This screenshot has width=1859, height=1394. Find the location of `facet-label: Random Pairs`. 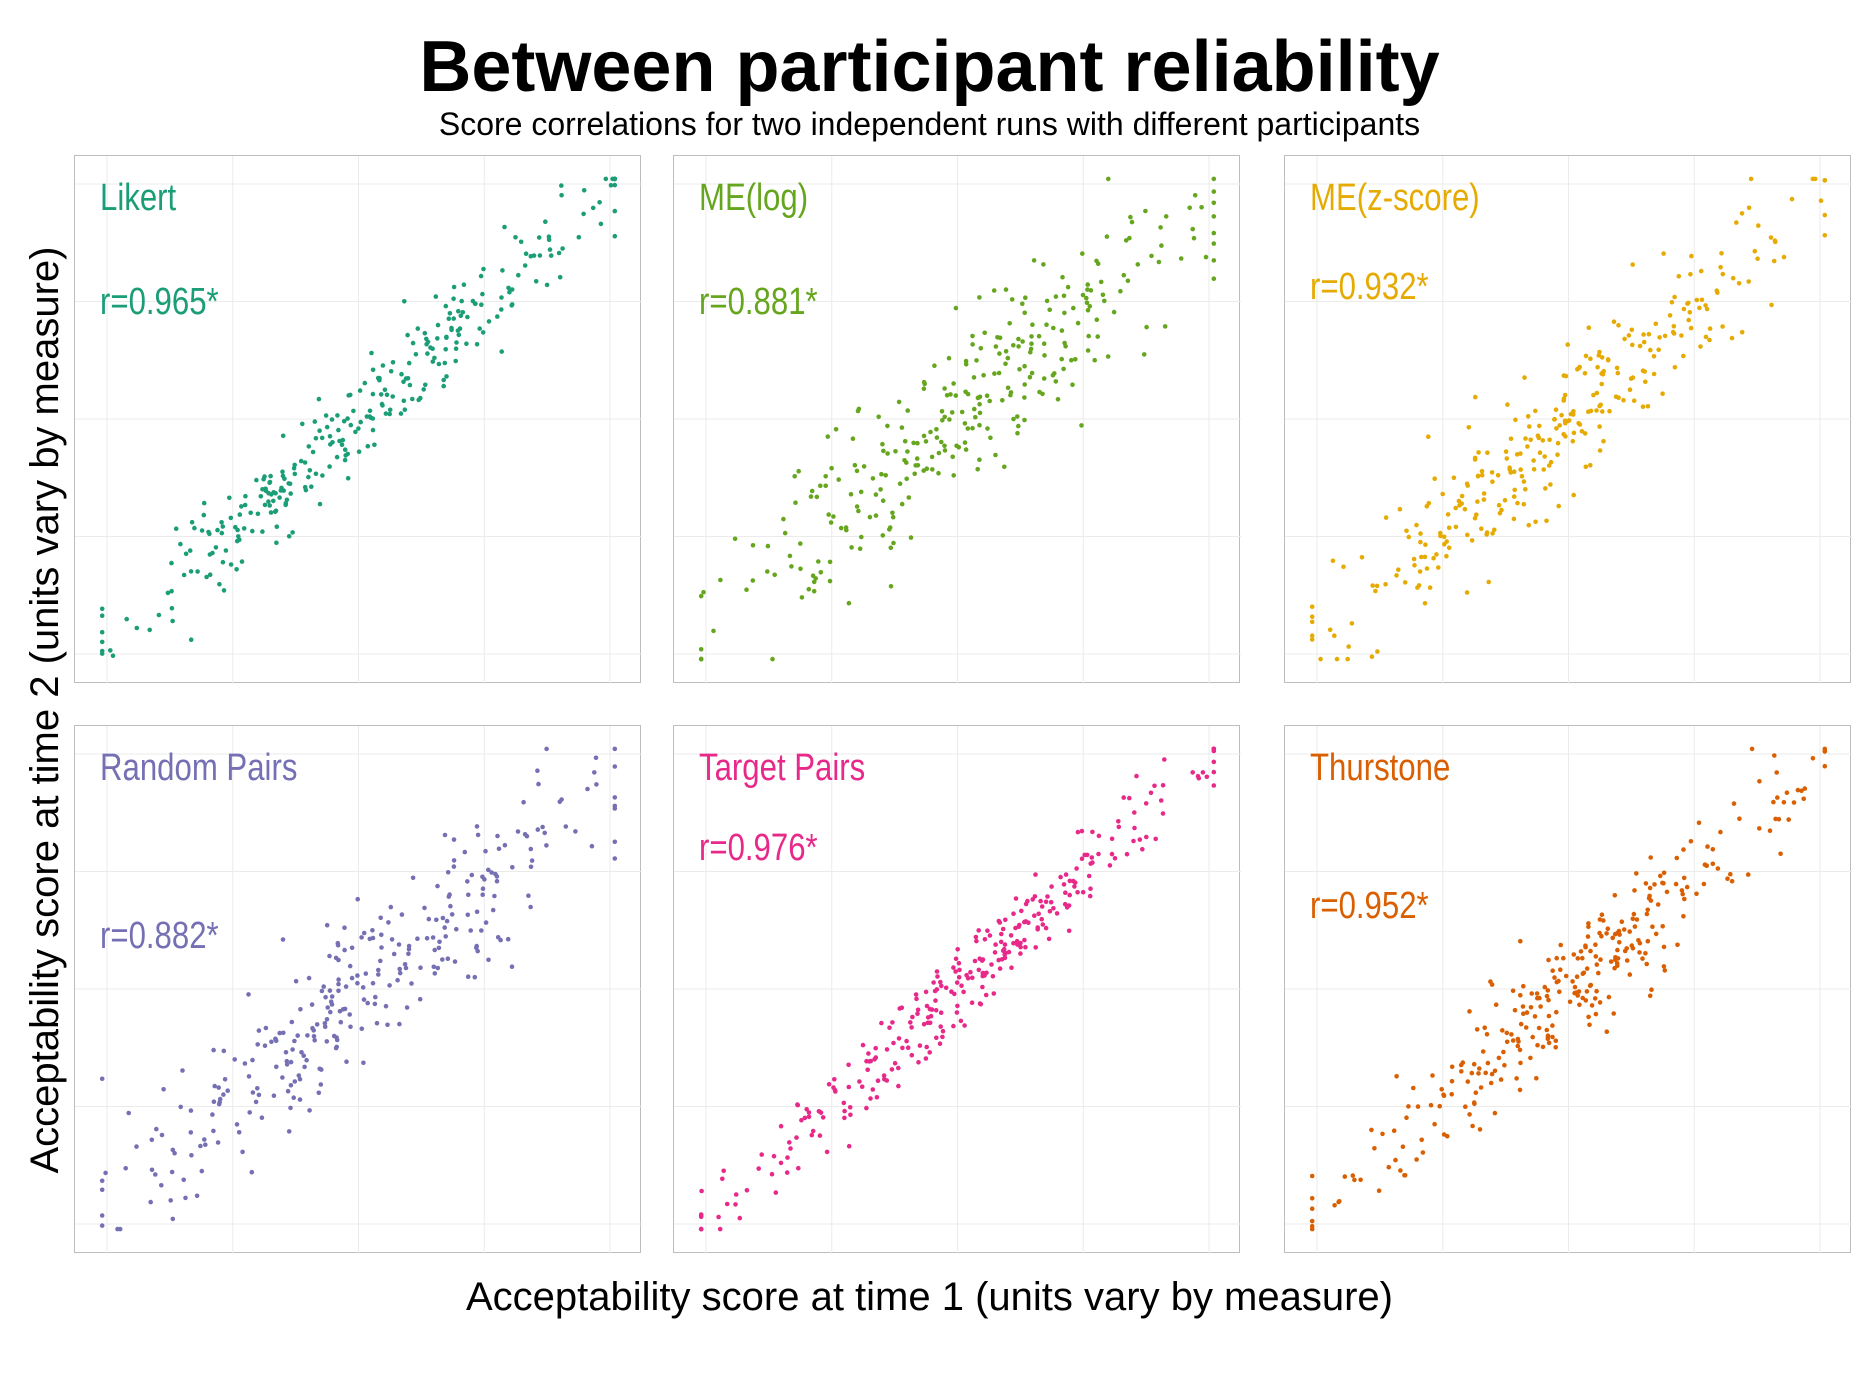

facet-label: Random Pairs is located at coordinates (199, 768).